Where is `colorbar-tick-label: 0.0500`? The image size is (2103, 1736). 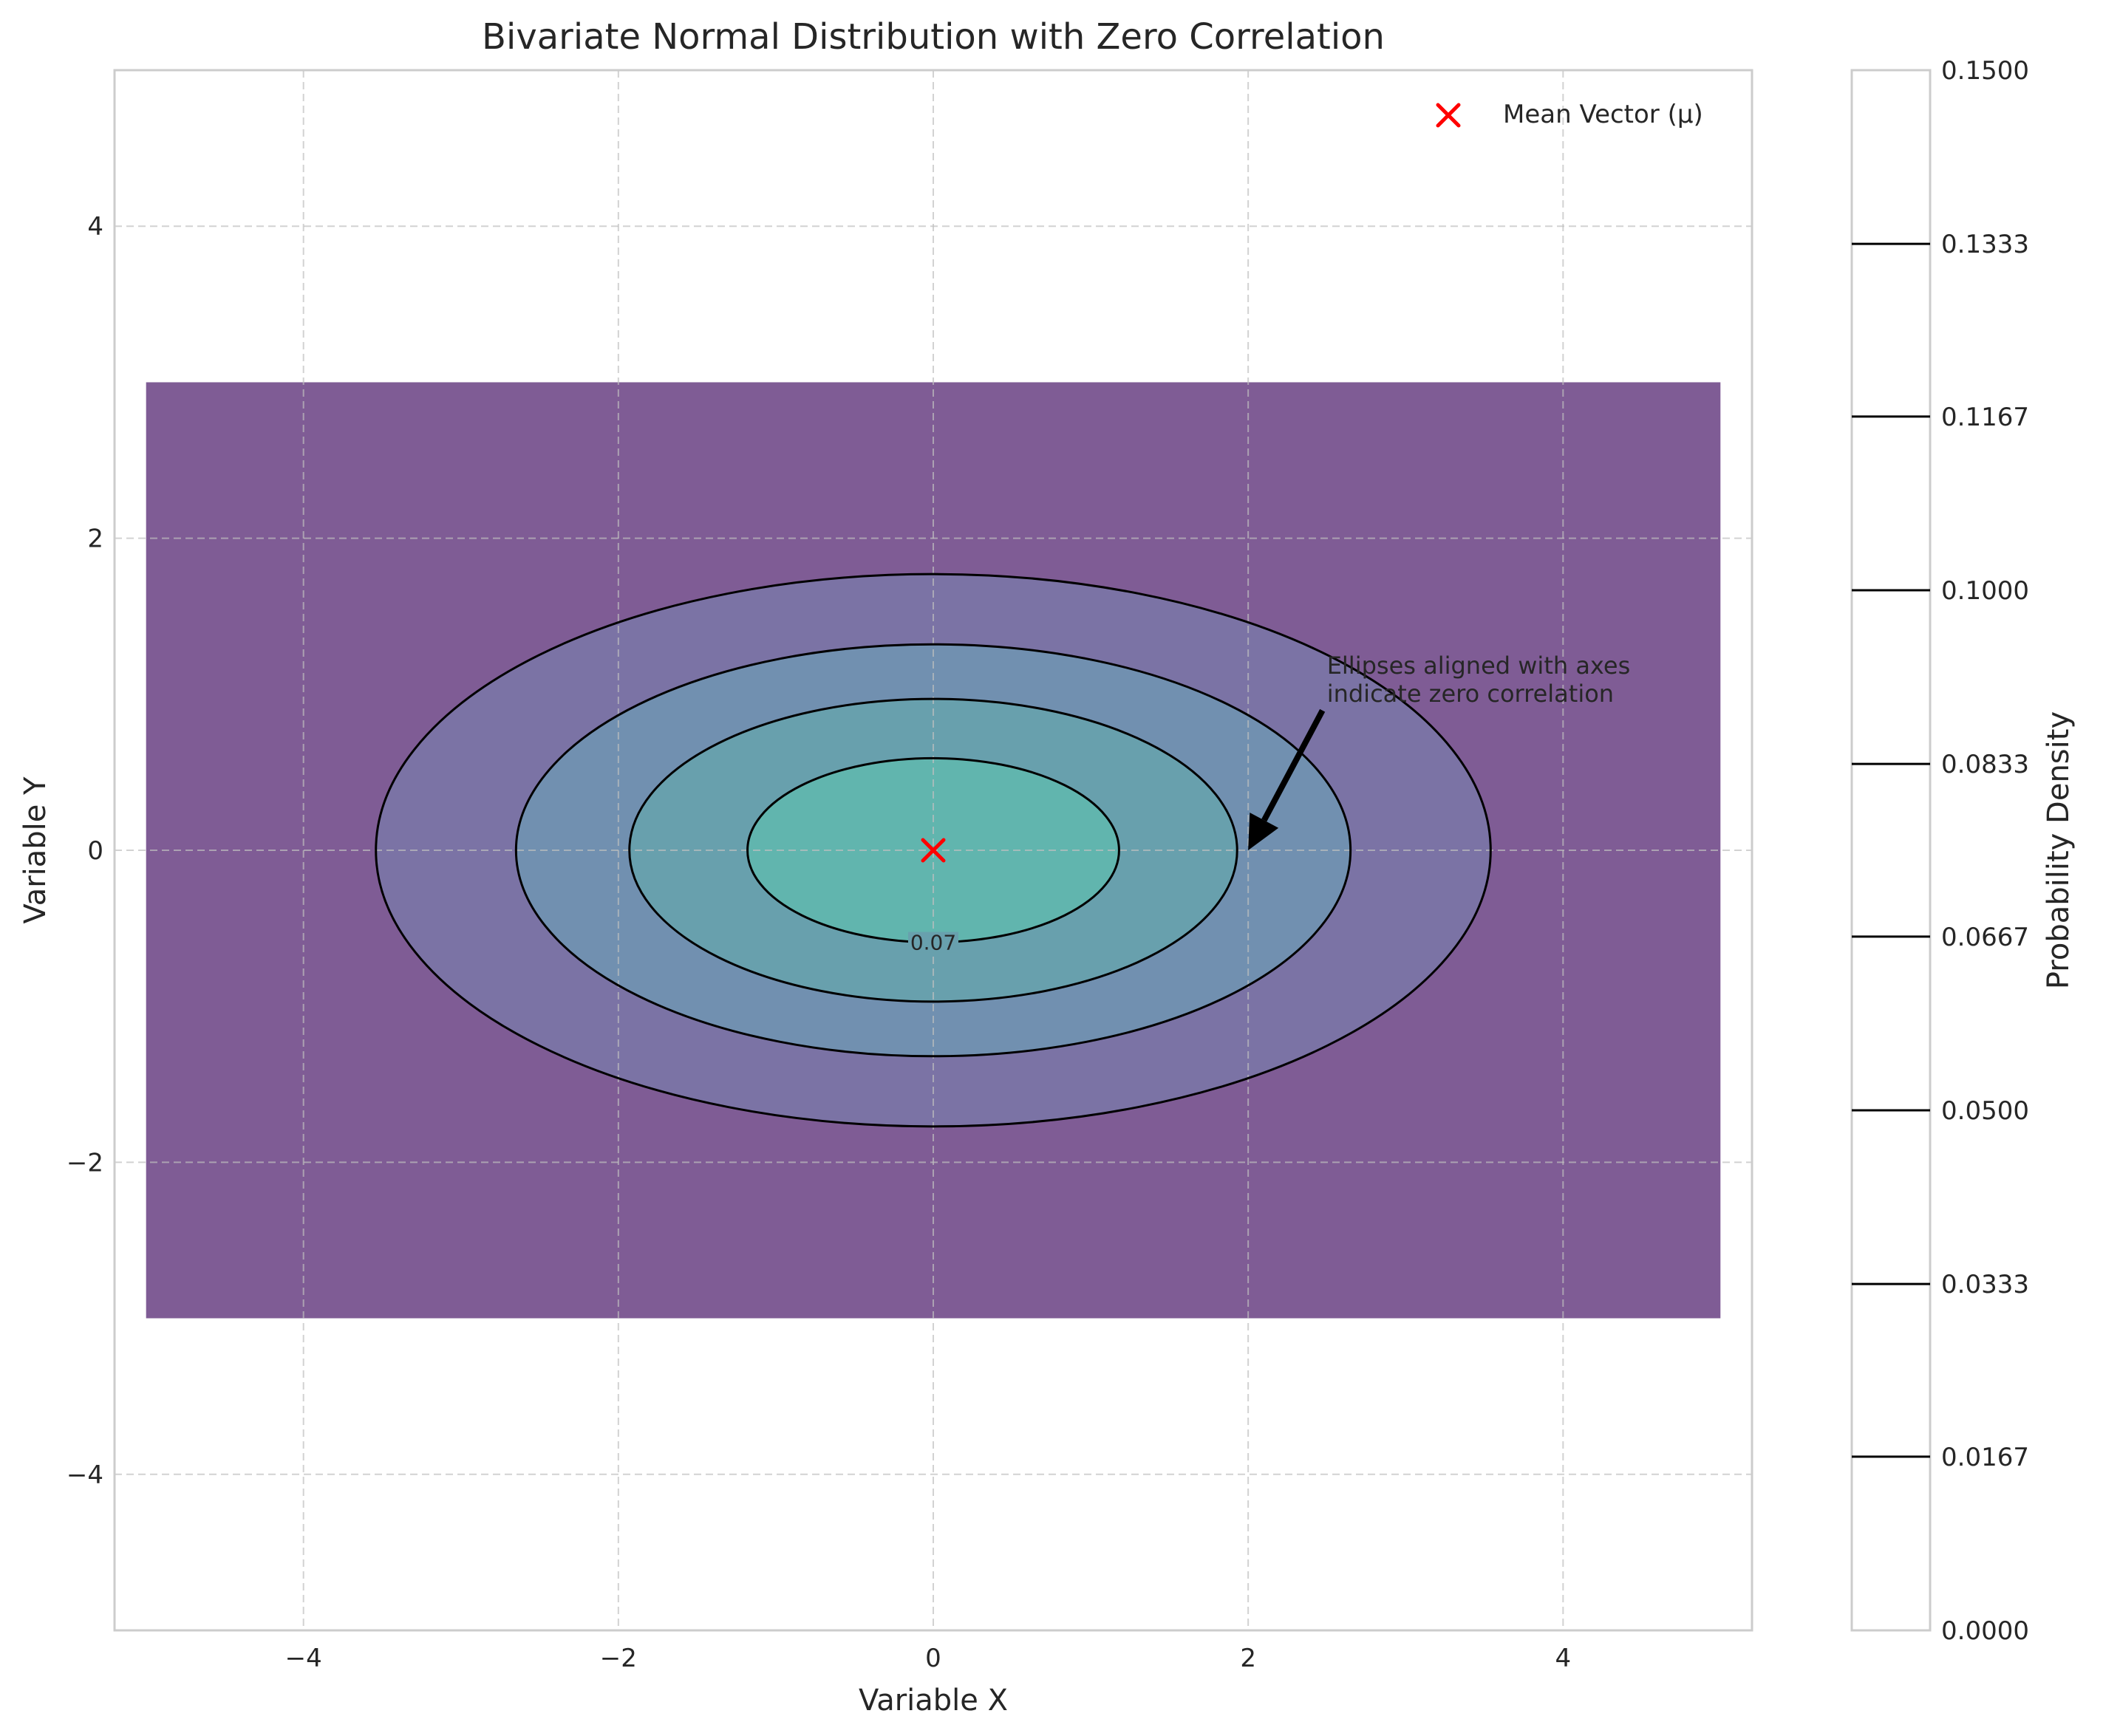 colorbar-tick-label: 0.0500 is located at coordinates (1985, 1111).